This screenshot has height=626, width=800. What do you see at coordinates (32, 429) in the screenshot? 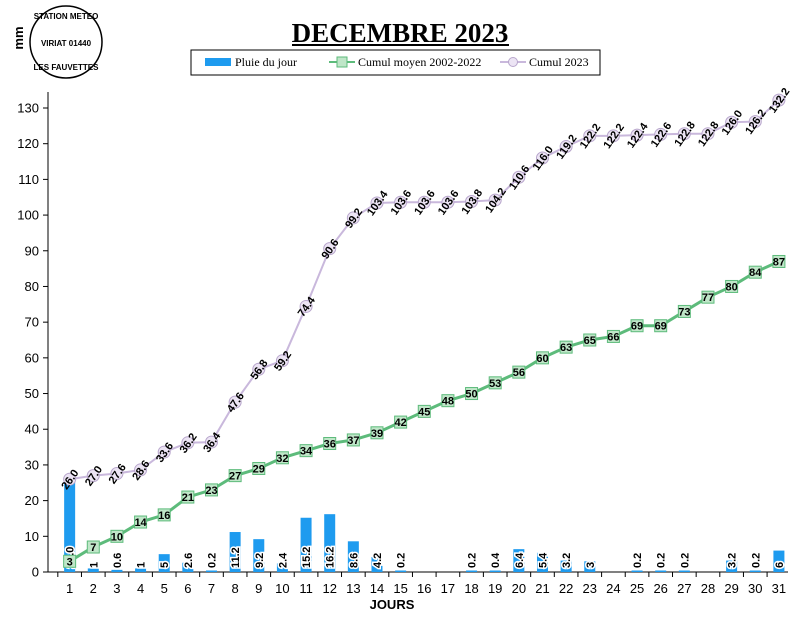
I see `y-tick-label: 40` at bounding box center [32, 429].